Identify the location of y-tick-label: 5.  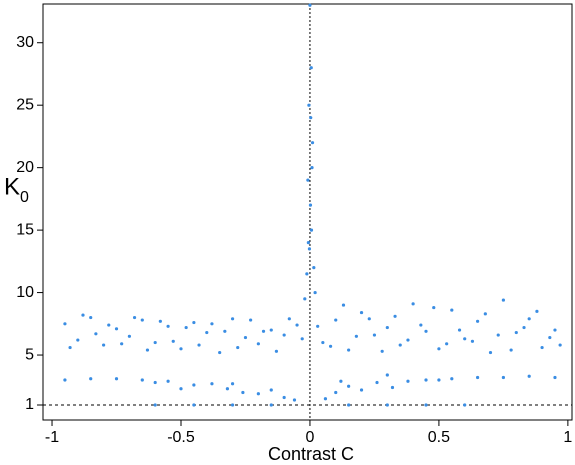
(29, 354).